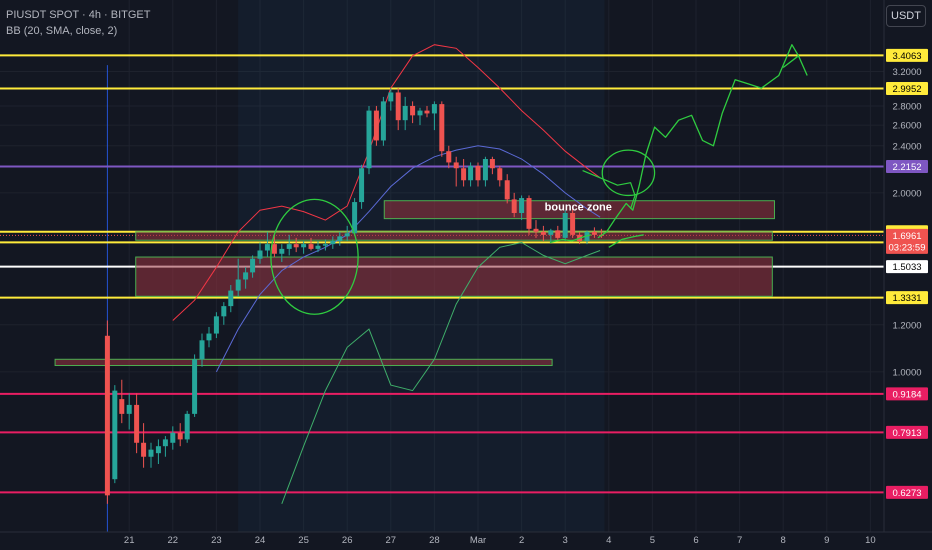  I want to click on drawn-arrow-path, so click(698, 141).